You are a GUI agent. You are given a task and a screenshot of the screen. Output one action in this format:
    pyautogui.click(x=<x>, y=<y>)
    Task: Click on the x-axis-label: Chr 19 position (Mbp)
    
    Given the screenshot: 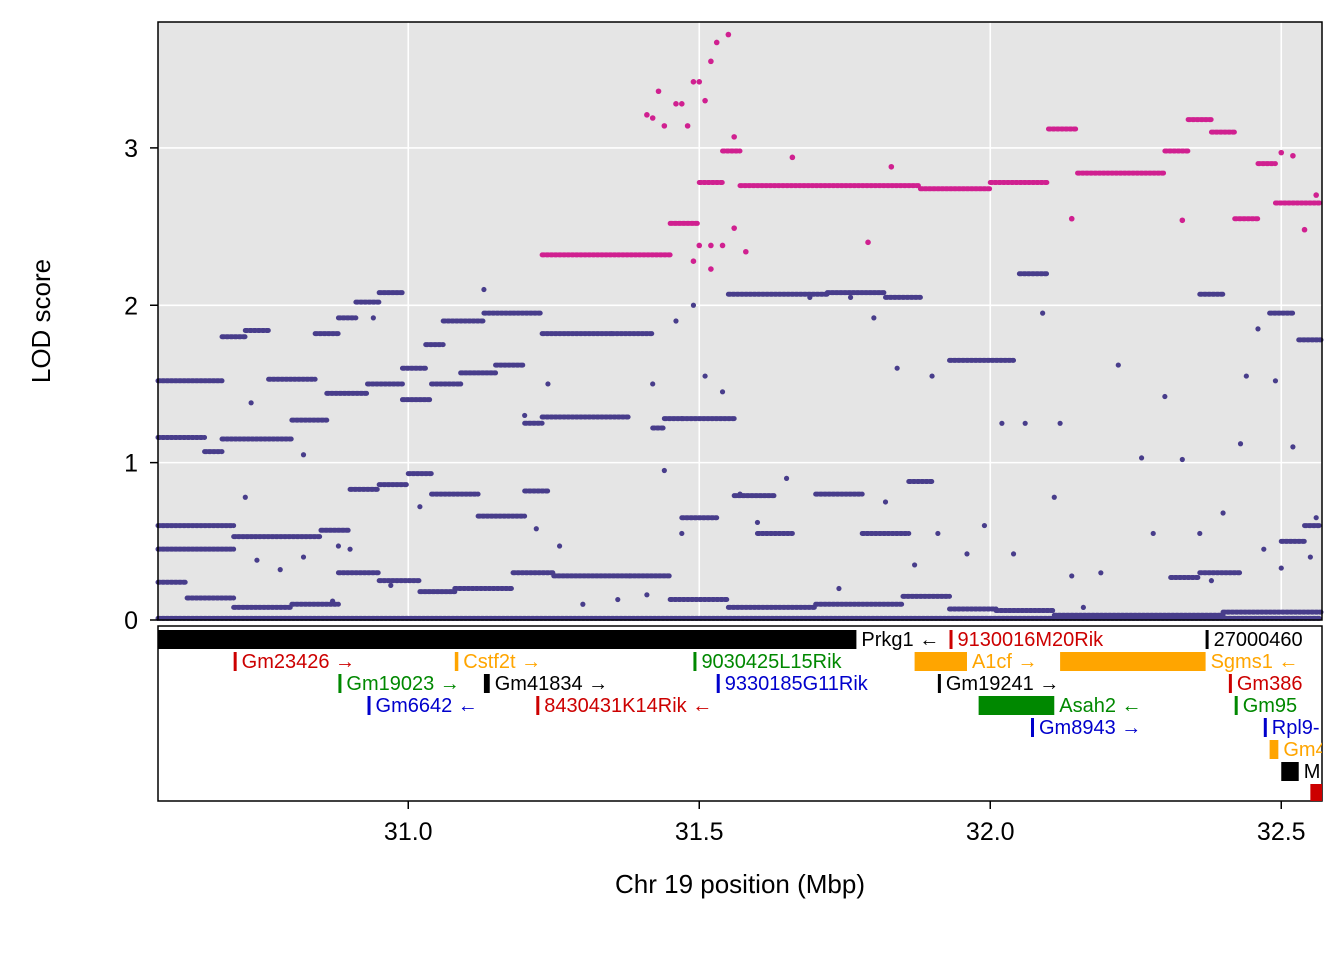 What is the action you would take?
    pyautogui.click(x=740, y=884)
    